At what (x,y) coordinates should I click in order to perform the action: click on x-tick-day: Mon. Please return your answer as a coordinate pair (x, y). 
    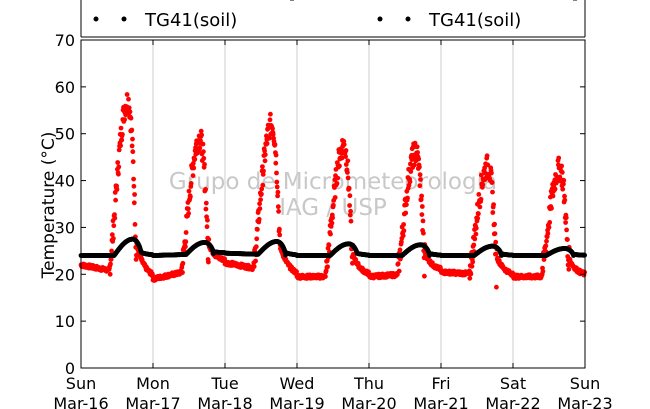
    Looking at the image, I should click on (153, 383).